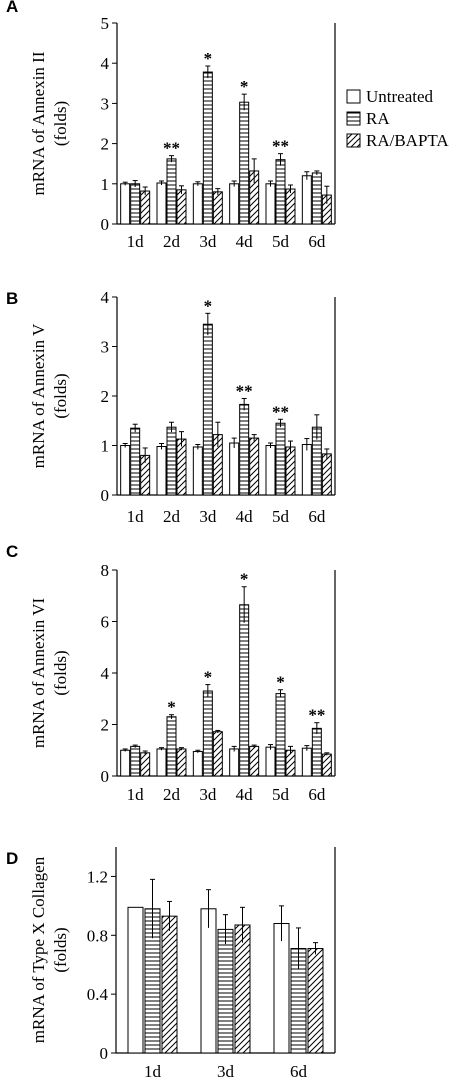 The image size is (474, 1083). What do you see at coordinates (49, 123) in the screenshot?
I see `y-axis-label: mRNA of Annexin II (folds)` at bounding box center [49, 123].